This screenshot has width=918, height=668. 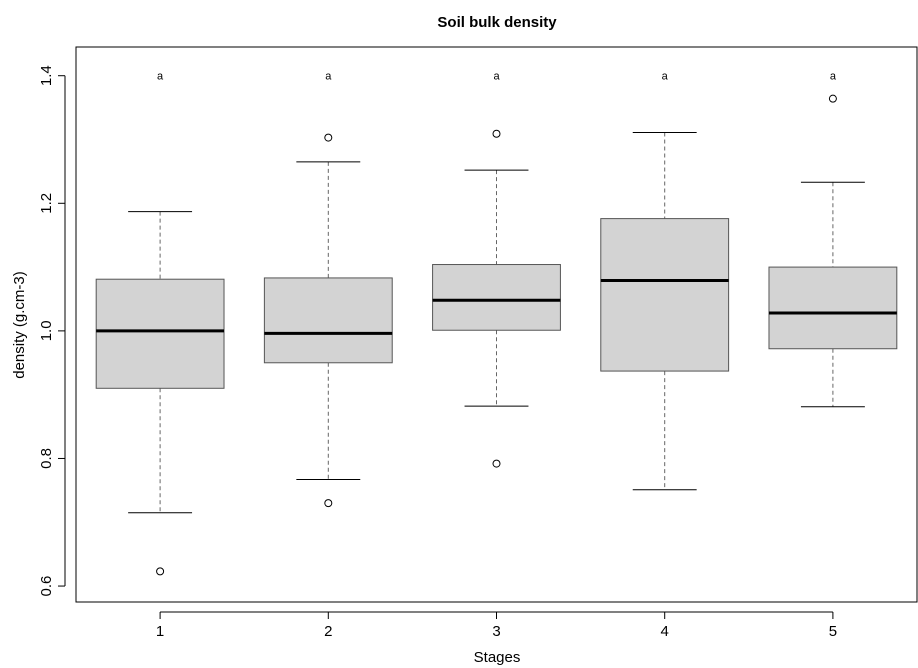 What do you see at coordinates (160, 631) in the screenshot?
I see `x-tick-label: 1` at bounding box center [160, 631].